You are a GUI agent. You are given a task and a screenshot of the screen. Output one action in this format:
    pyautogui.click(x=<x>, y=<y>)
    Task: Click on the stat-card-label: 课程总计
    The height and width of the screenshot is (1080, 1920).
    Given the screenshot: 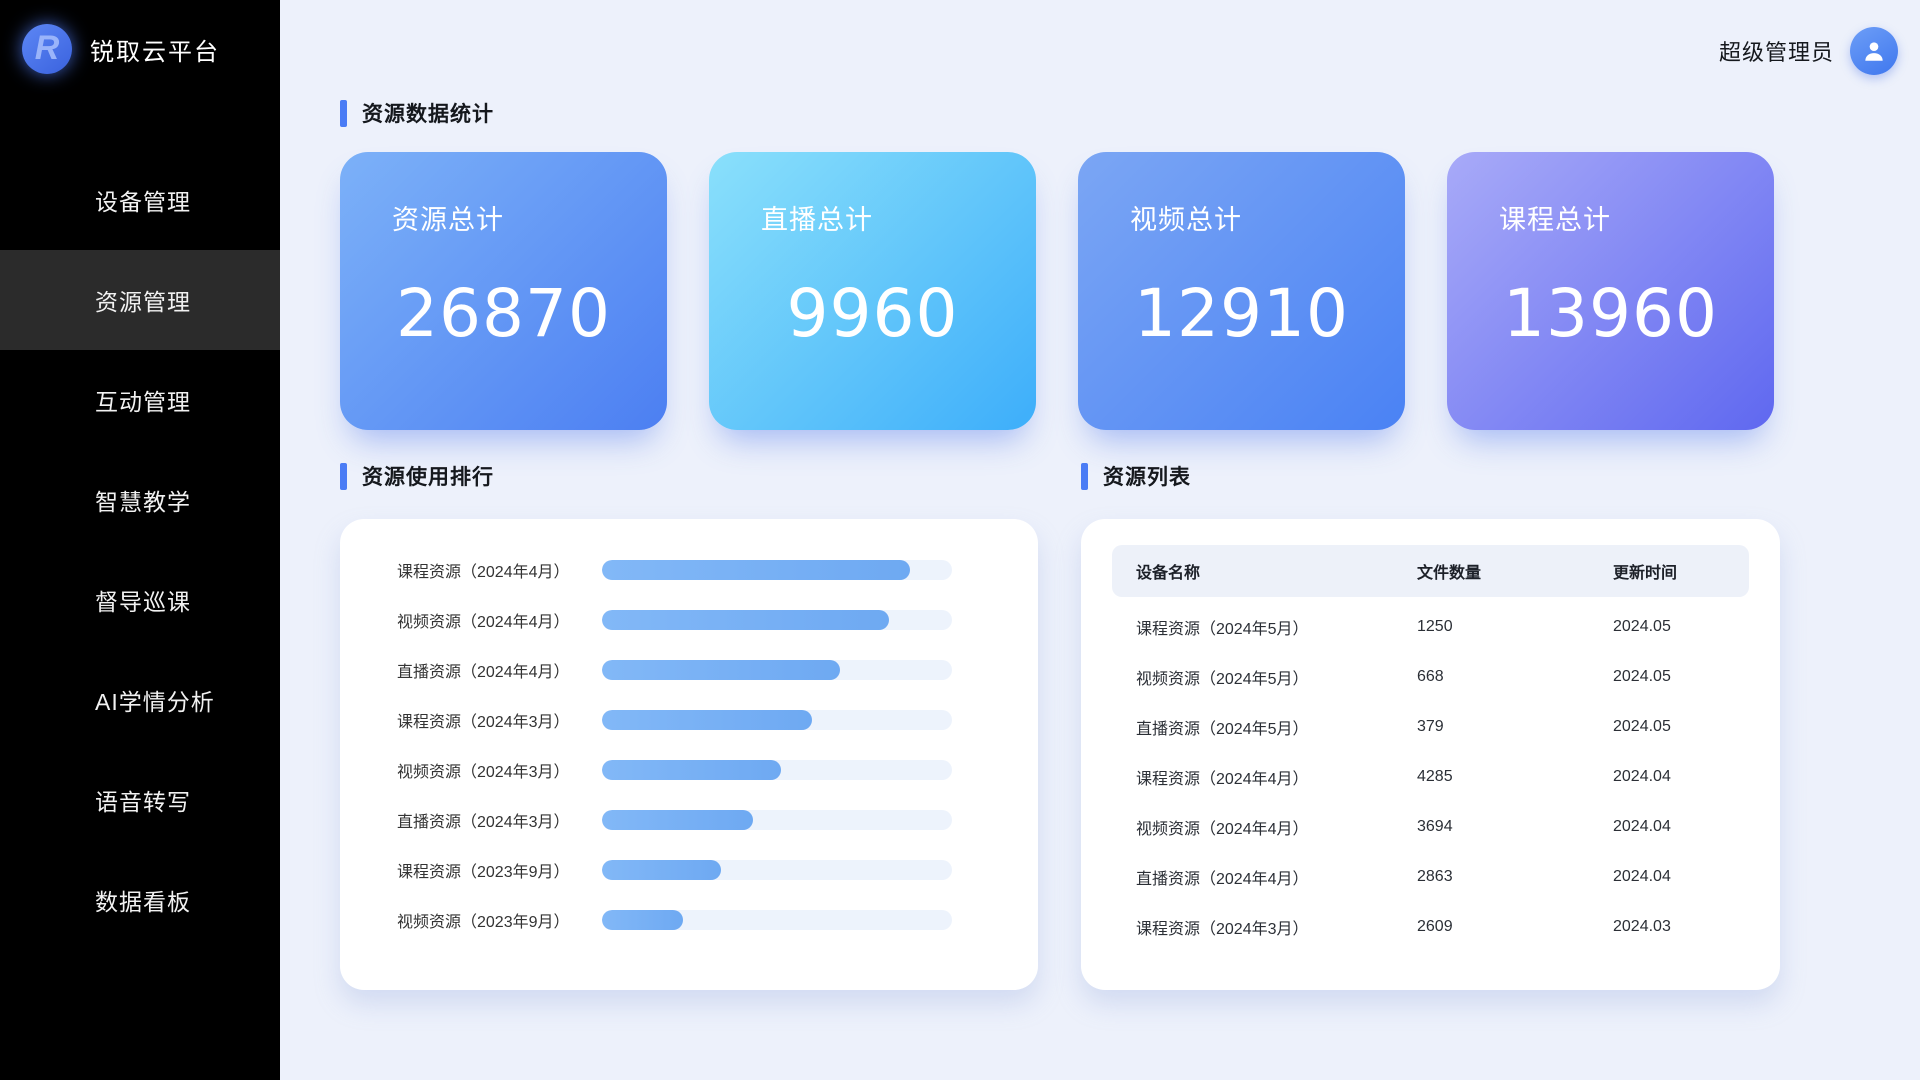 What is the action you would take?
    pyautogui.click(x=1555, y=220)
    